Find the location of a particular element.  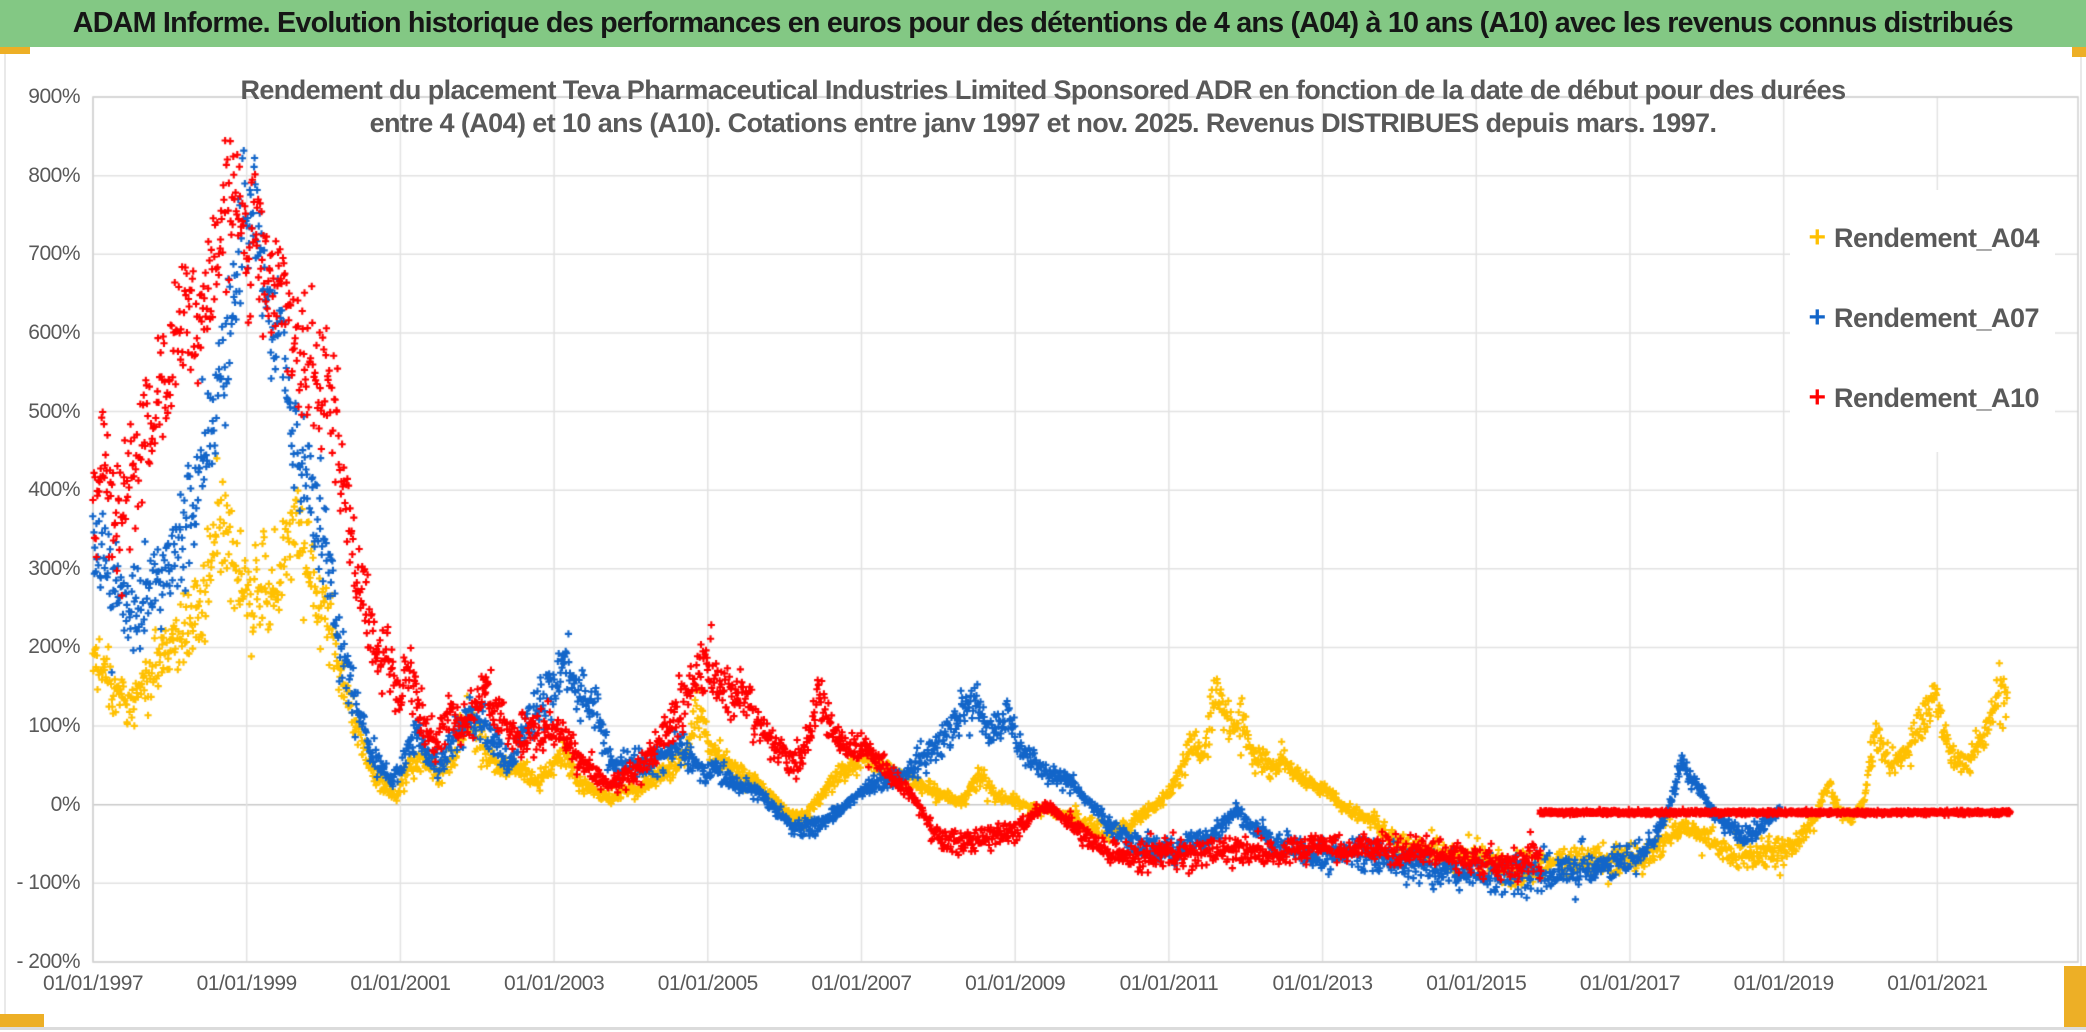

y-tick-label: 0% is located at coordinates (65, 804).